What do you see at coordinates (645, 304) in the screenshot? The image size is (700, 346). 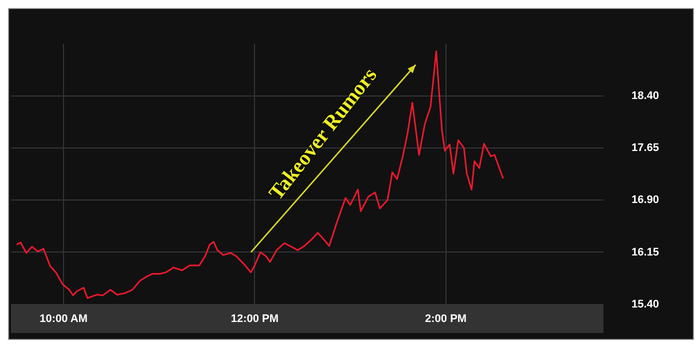 I see `y-tick-label: 15.40` at bounding box center [645, 304].